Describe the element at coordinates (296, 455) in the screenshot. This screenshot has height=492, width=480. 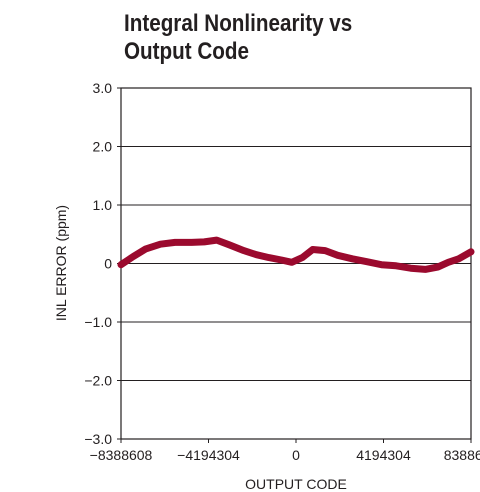
I see `x-tick-label: 0` at that location.